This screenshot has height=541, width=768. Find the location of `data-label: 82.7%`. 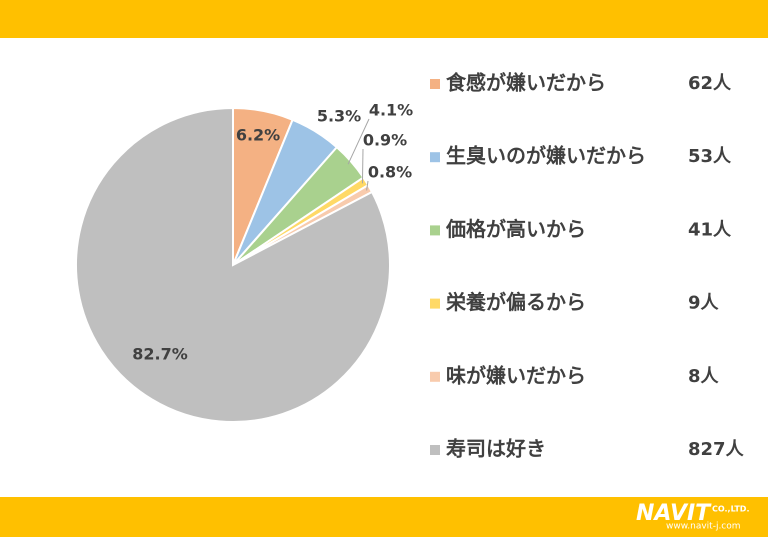

data-label: 82.7% is located at coordinates (160, 354).